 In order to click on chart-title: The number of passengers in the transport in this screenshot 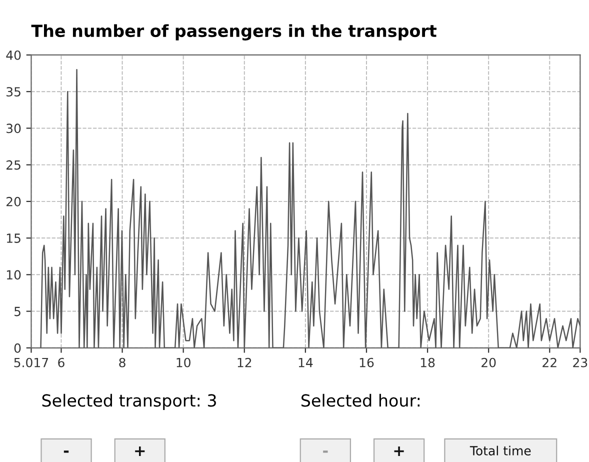, I will do `click(233, 32)`.